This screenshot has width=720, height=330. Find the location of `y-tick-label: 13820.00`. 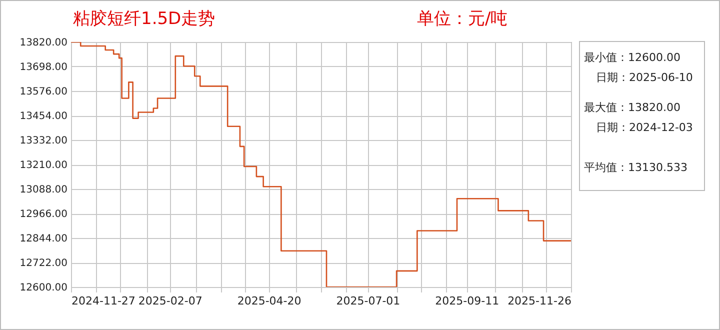

y-tick-label: 13820.00 is located at coordinates (44, 43).